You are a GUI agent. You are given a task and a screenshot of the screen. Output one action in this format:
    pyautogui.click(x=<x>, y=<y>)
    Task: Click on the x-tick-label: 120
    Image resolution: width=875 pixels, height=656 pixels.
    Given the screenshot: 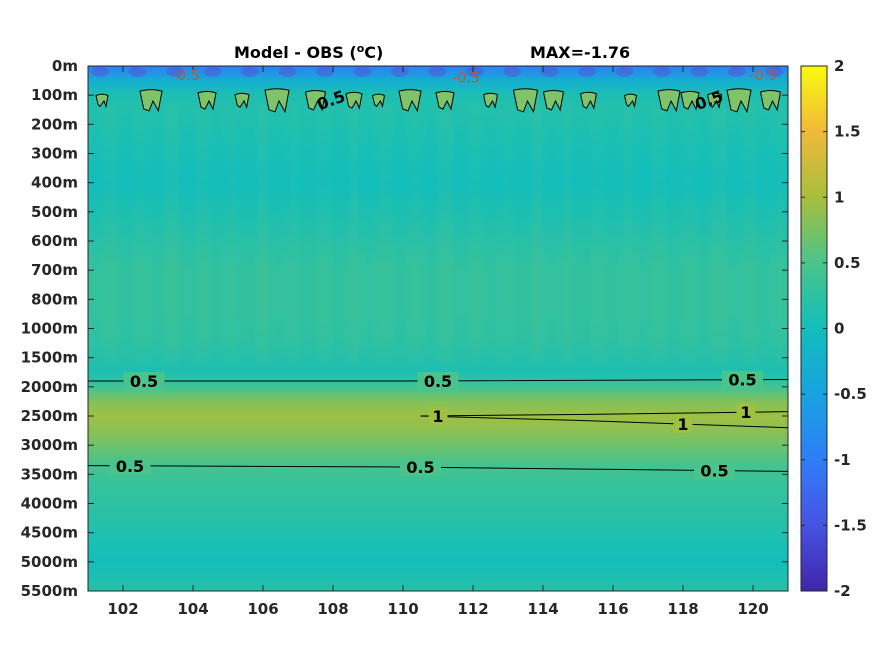 What is the action you would take?
    pyautogui.click(x=752, y=609)
    